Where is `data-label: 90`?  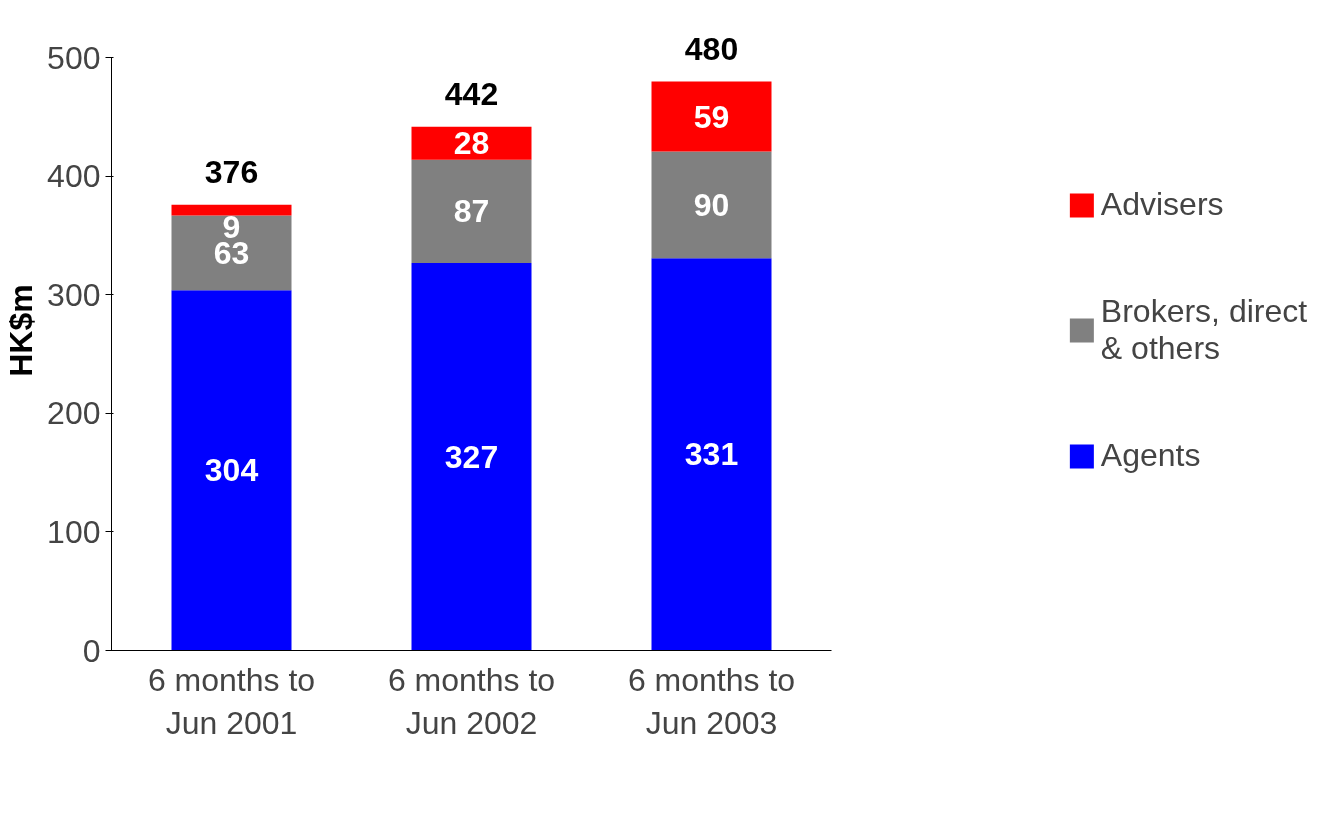 data-label: 90 is located at coordinates (711, 204).